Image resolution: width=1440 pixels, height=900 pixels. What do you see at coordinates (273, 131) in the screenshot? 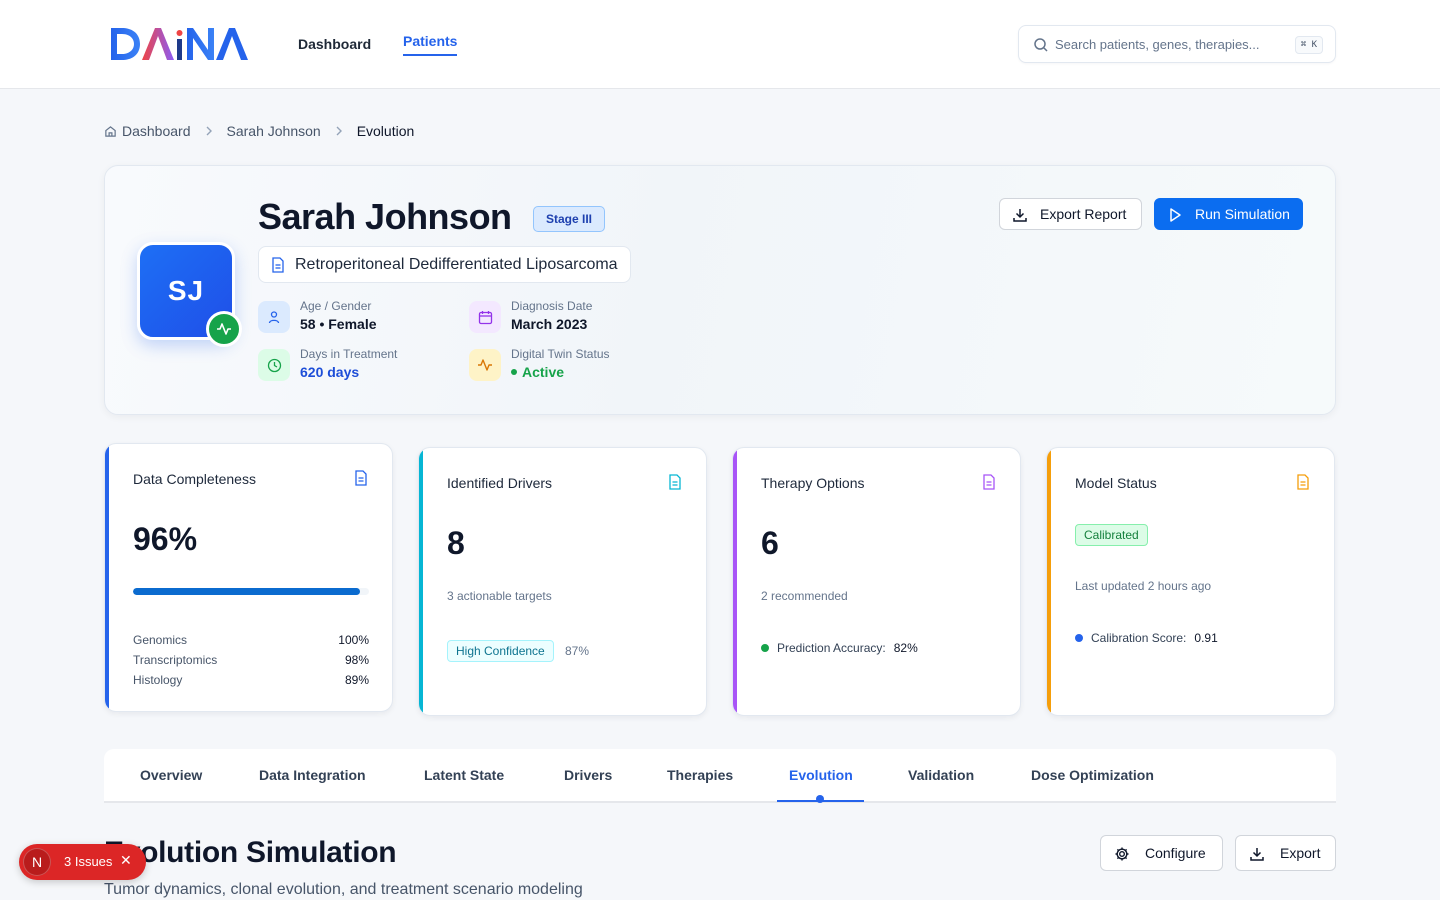
I see `breadcrumb-patient: Sarah Johnson` at bounding box center [273, 131].